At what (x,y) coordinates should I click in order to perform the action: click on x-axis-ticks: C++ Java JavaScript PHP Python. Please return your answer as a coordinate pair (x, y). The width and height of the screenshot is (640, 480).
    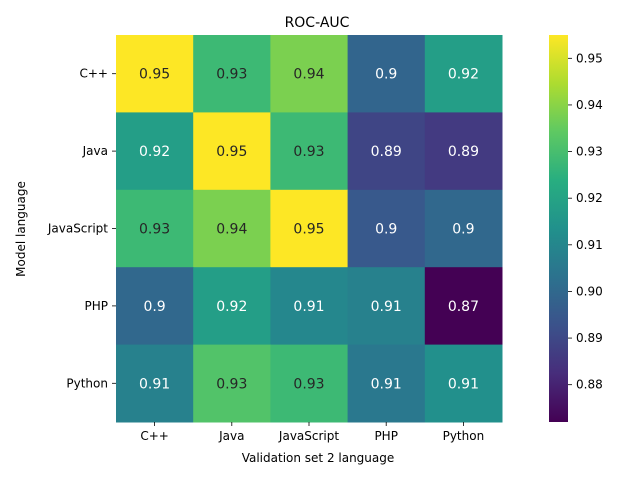
    Looking at the image, I should click on (312, 432).